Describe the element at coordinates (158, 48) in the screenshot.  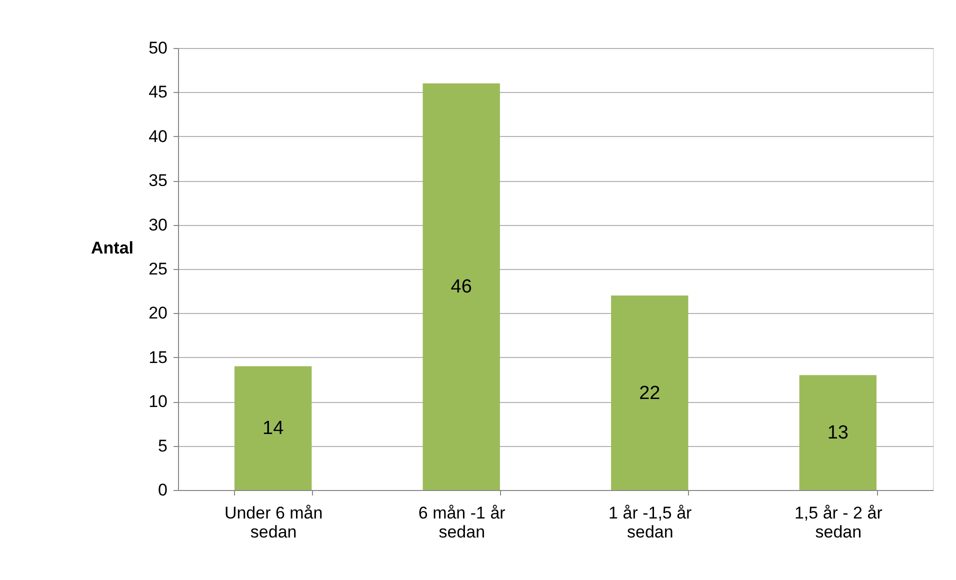
I see `y-tick-label: 50` at that location.